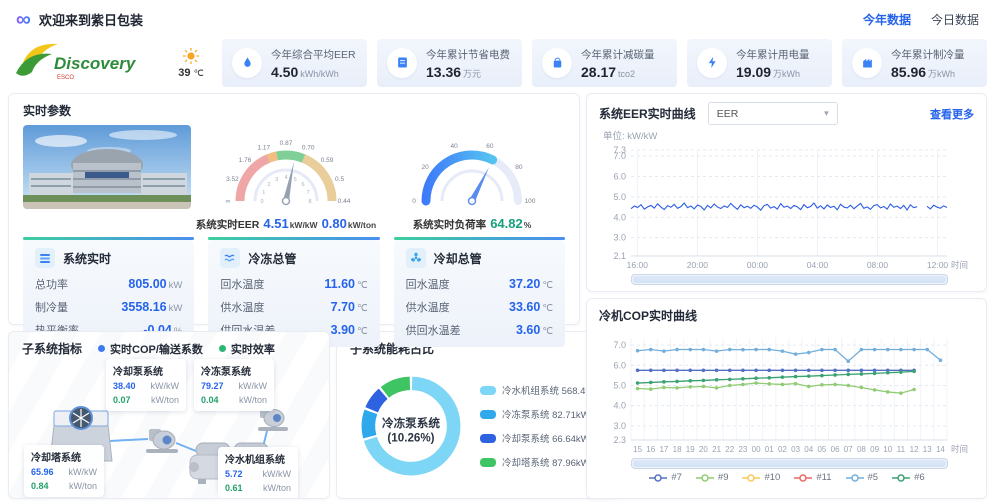 The height and width of the screenshot is (503, 995). I want to click on legend-item: 冷水机组系统 568.49kW, so click(542, 390).